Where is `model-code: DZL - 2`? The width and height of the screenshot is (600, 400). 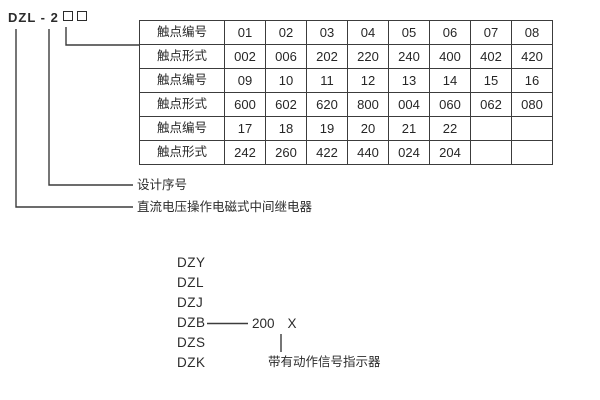
model-code: DZL - 2 is located at coordinates (47, 17).